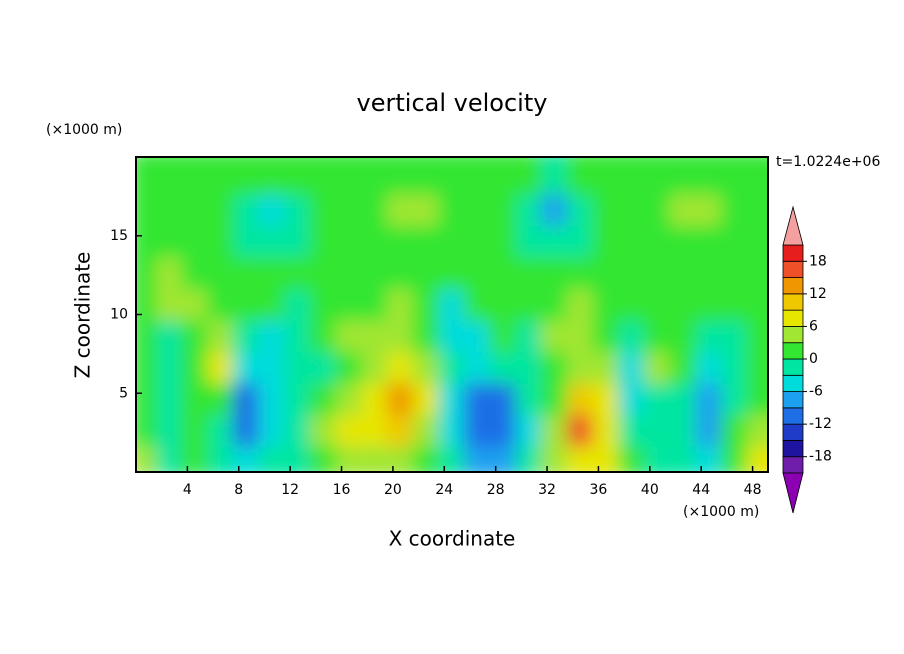 This screenshot has height=654, width=904. What do you see at coordinates (650, 490) in the screenshot?
I see `x-tick-label: 40` at bounding box center [650, 490].